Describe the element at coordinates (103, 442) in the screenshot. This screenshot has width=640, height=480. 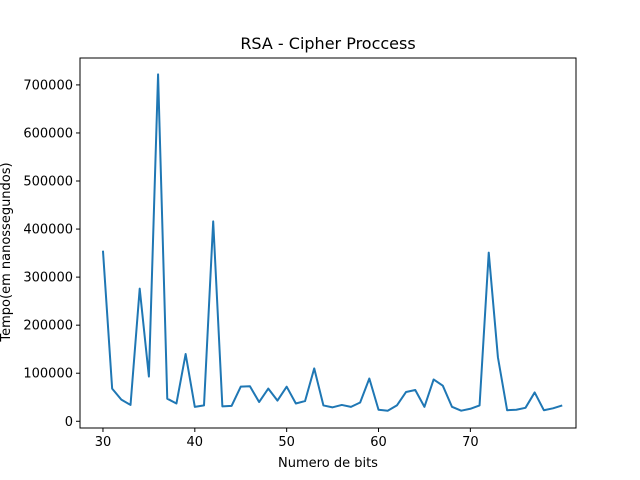
I see `x-tick-label: 30` at that location.